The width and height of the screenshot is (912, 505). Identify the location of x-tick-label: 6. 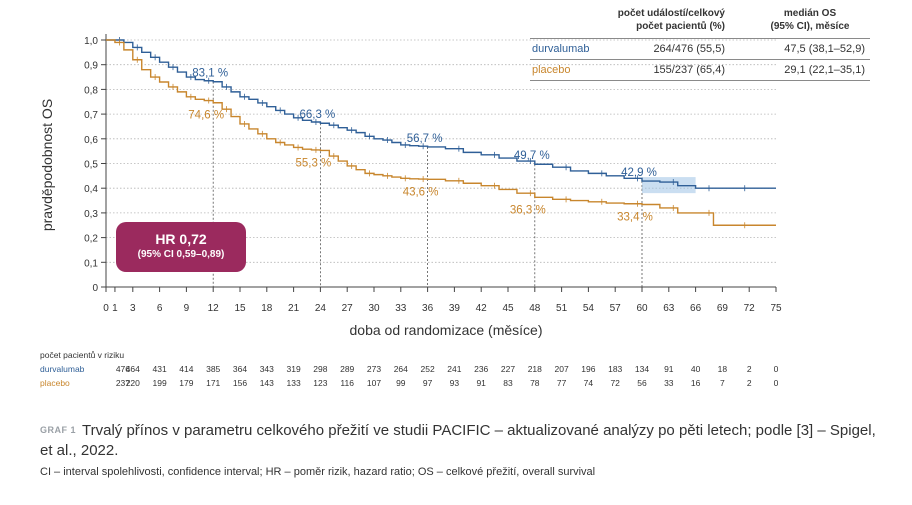
(160, 308).